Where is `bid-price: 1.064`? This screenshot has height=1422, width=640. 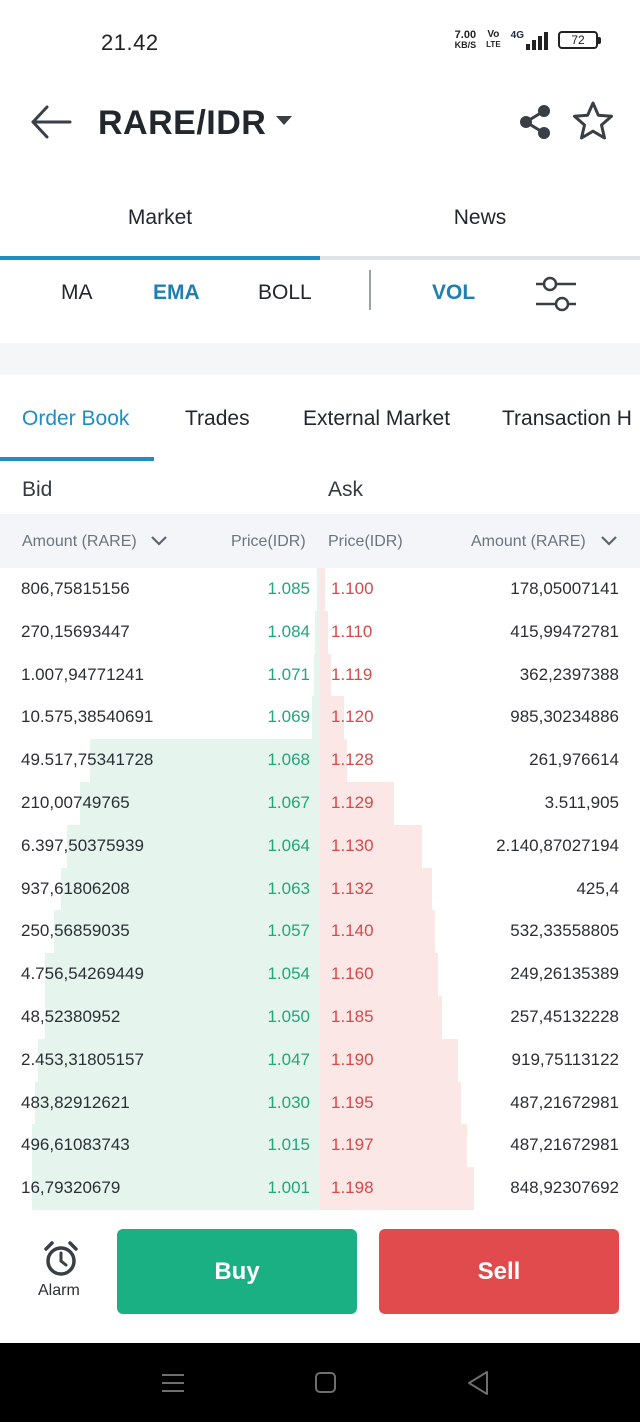 bid-price: 1.064 is located at coordinates (288, 845).